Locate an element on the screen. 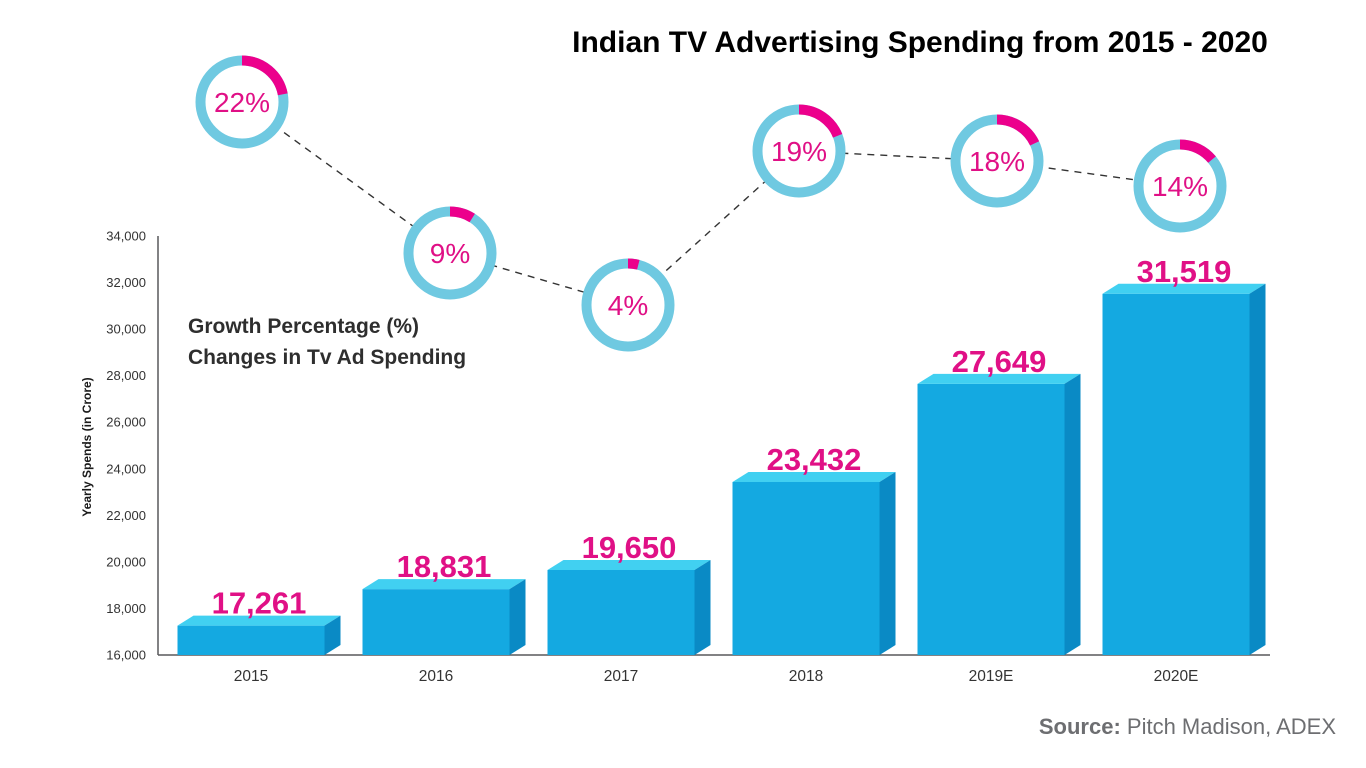  growth-annotation-line1: Growth Percentage (%) is located at coordinates (304, 326).